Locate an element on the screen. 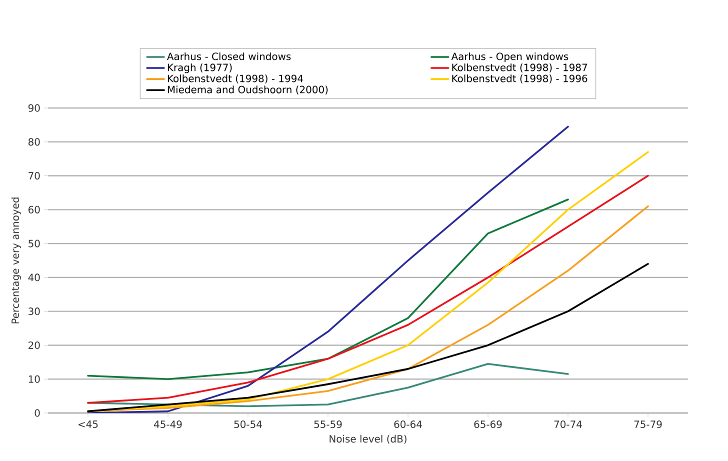 Image resolution: width=728 pixels, height=461 pixels. y-tick-label: 0 is located at coordinates (37, 413).